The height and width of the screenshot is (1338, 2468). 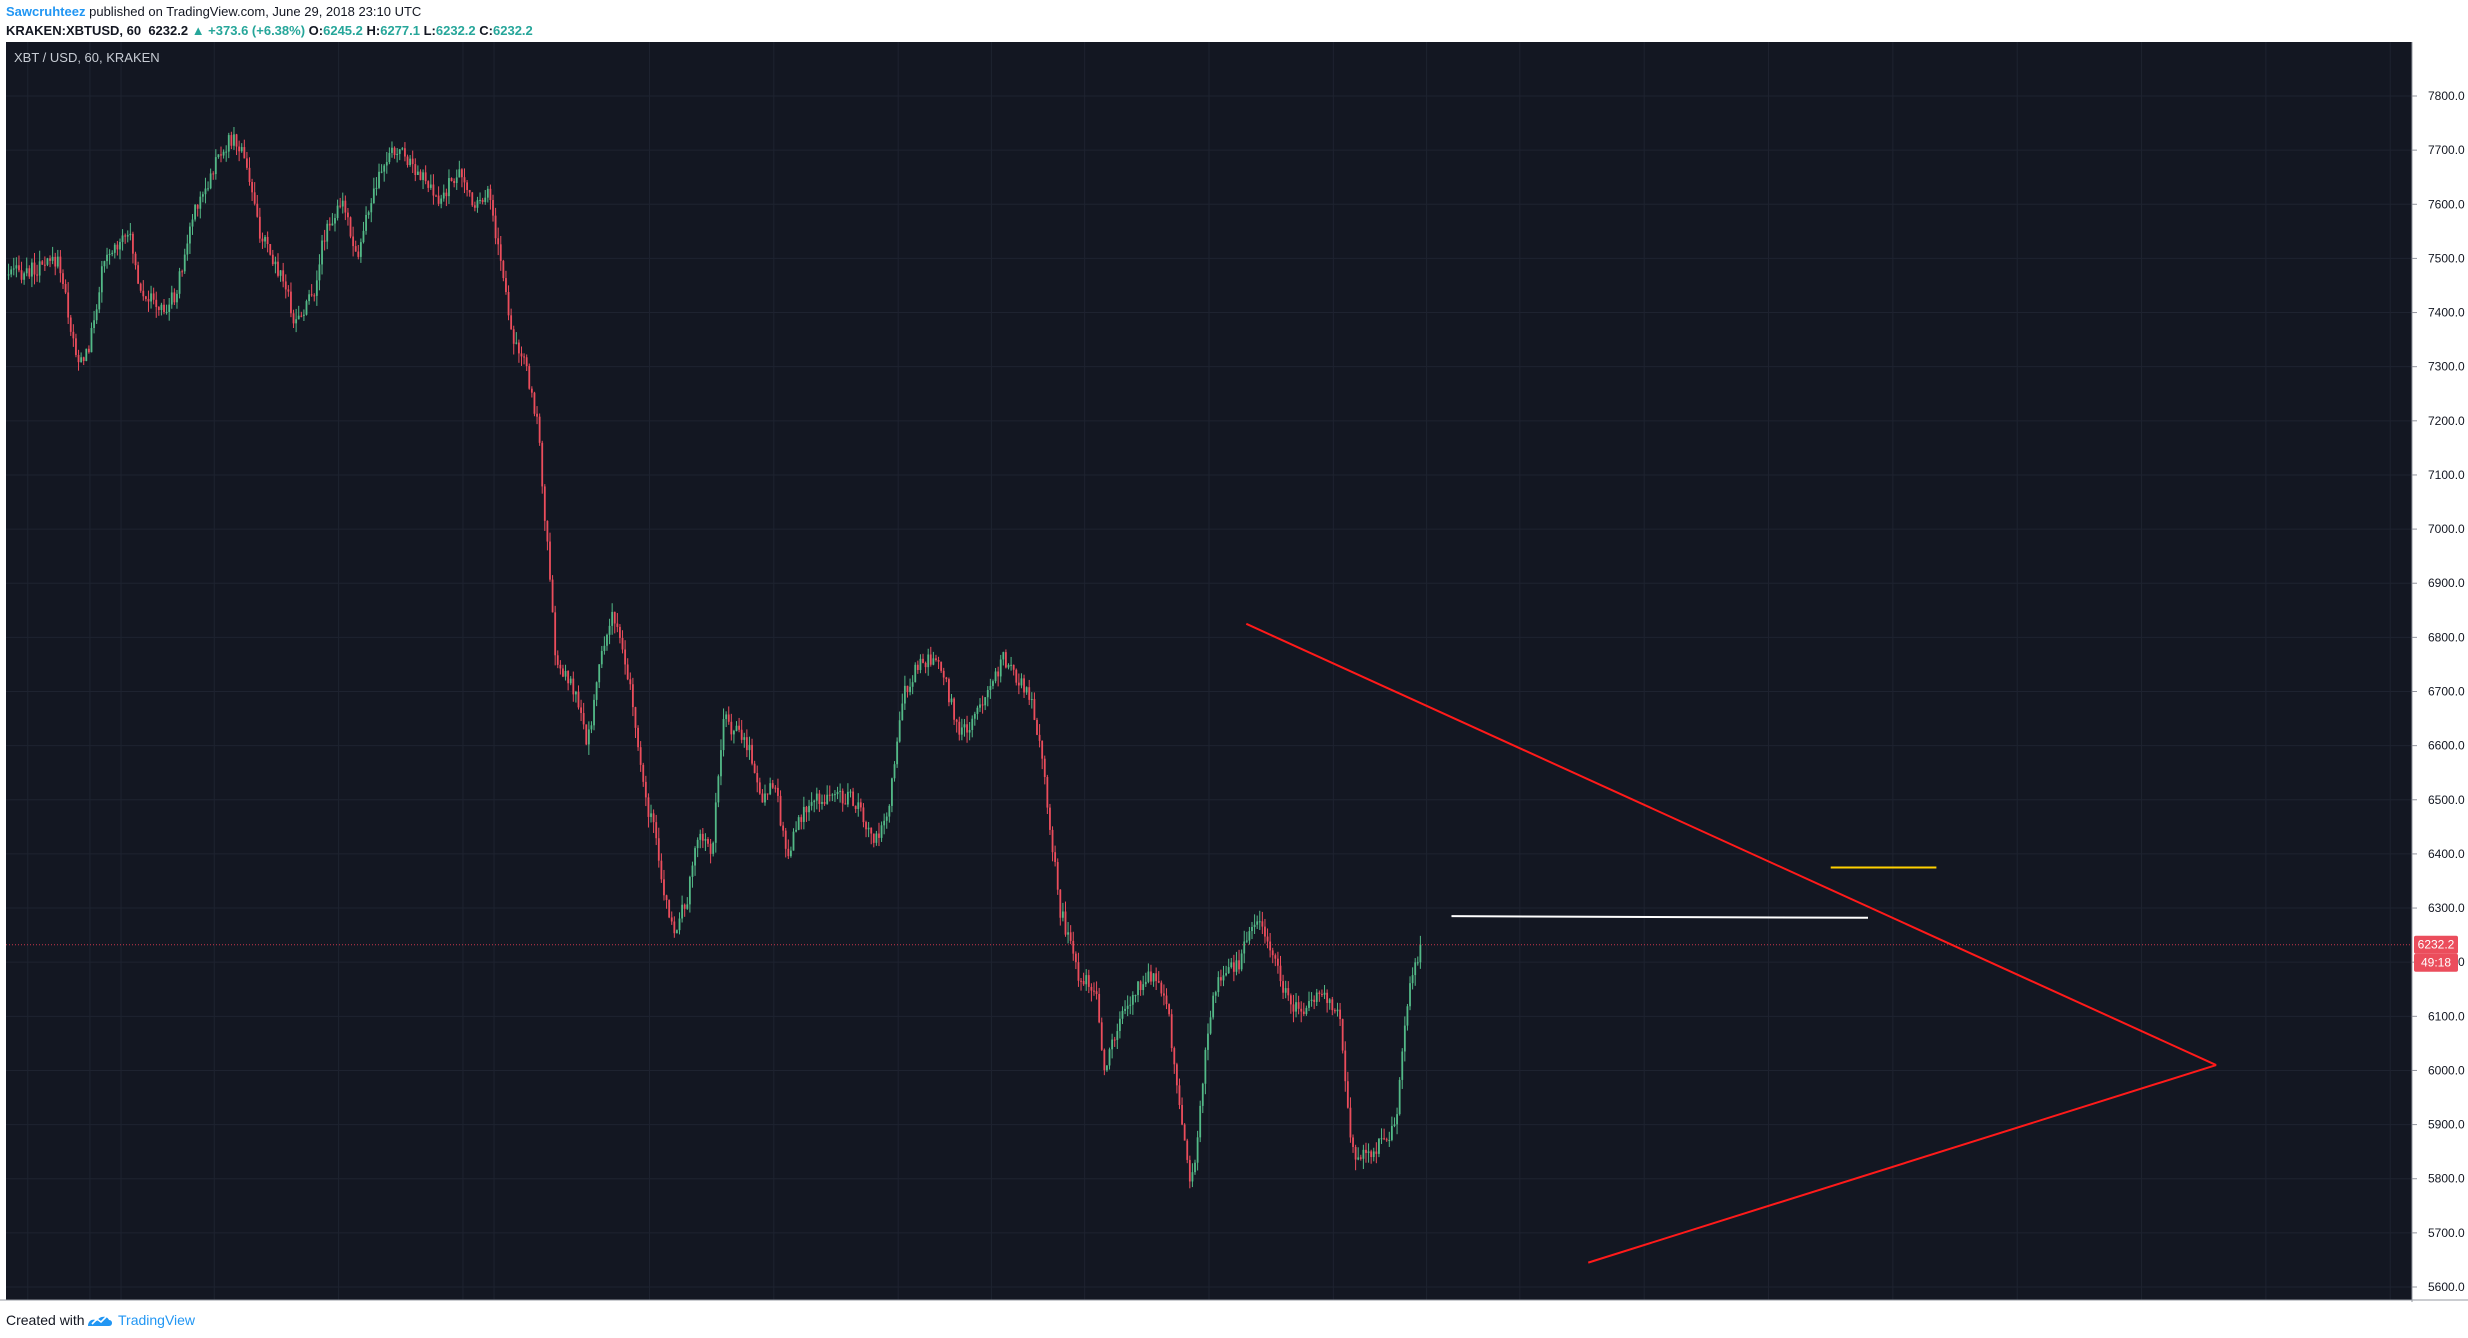 I want to click on resistance-line, so click(x=1660, y=917).